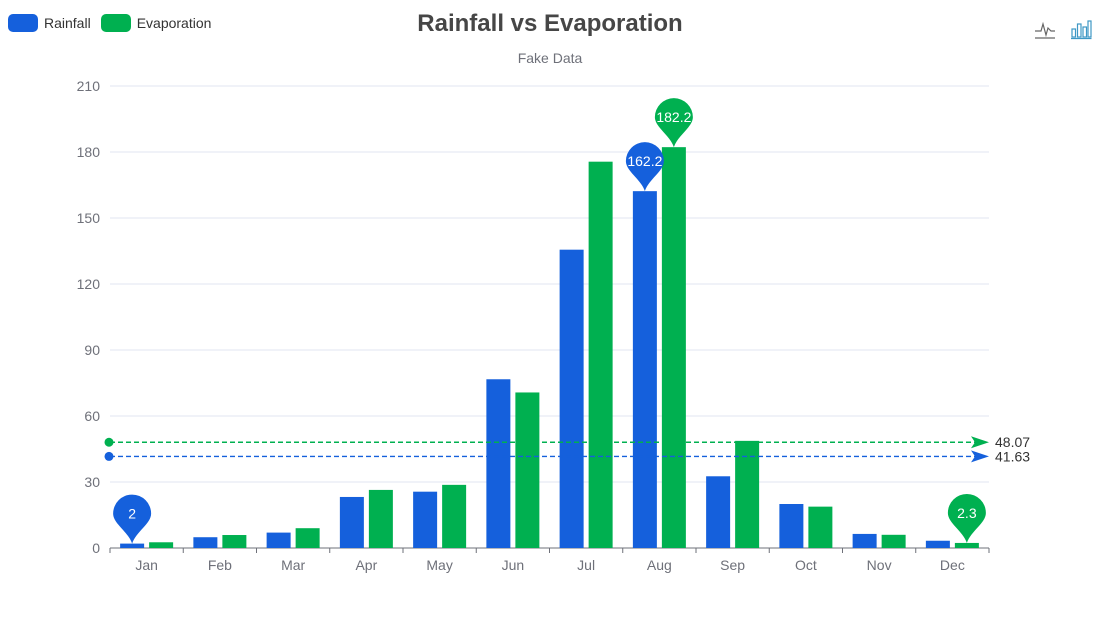 This screenshot has width=1112, height=618. I want to click on x-tick-label: Mar, so click(293, 565).